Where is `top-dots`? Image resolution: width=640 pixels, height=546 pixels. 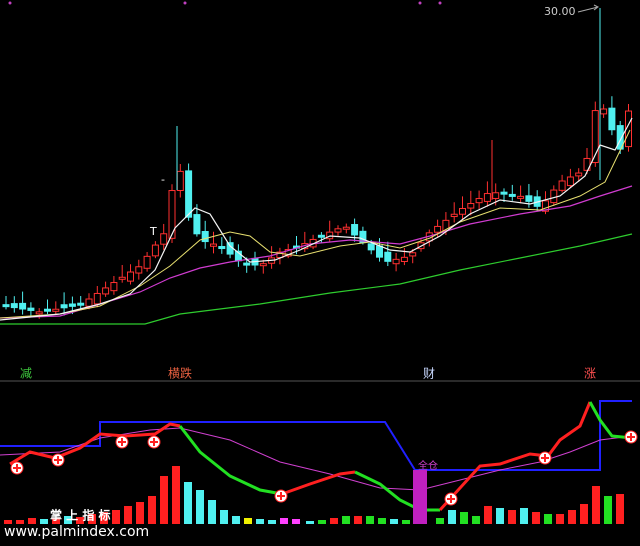
top-dots is located at coordinates (225, 3).